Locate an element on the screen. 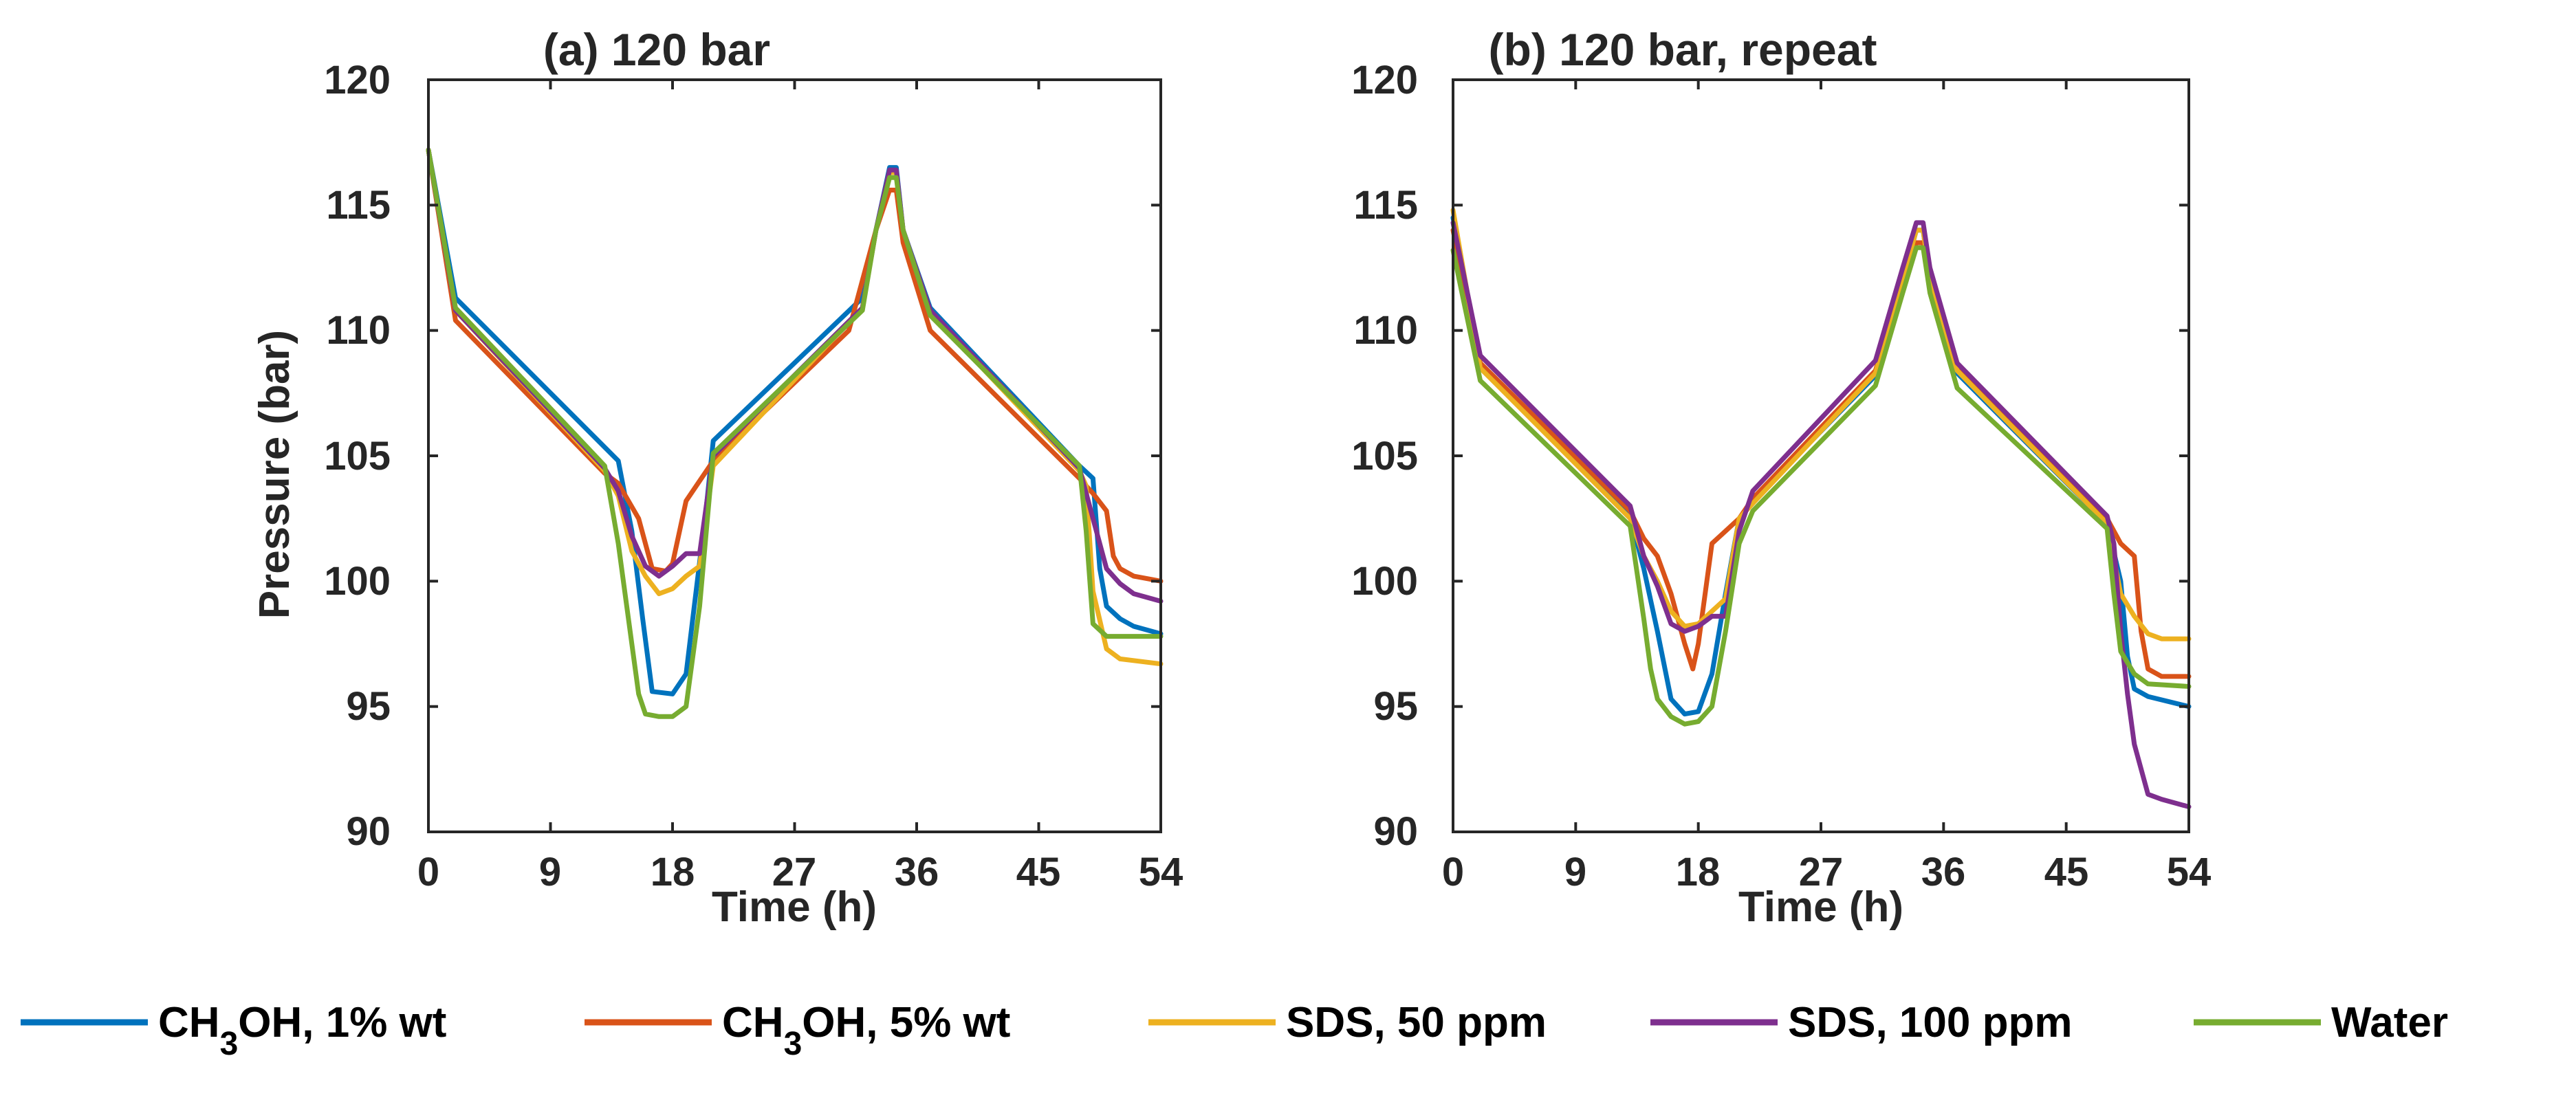 This screenshot has height=1111, width=2576. panel-a-xticks: 0 9 18 27 36 45 54 is located at coordinates (800, 872).